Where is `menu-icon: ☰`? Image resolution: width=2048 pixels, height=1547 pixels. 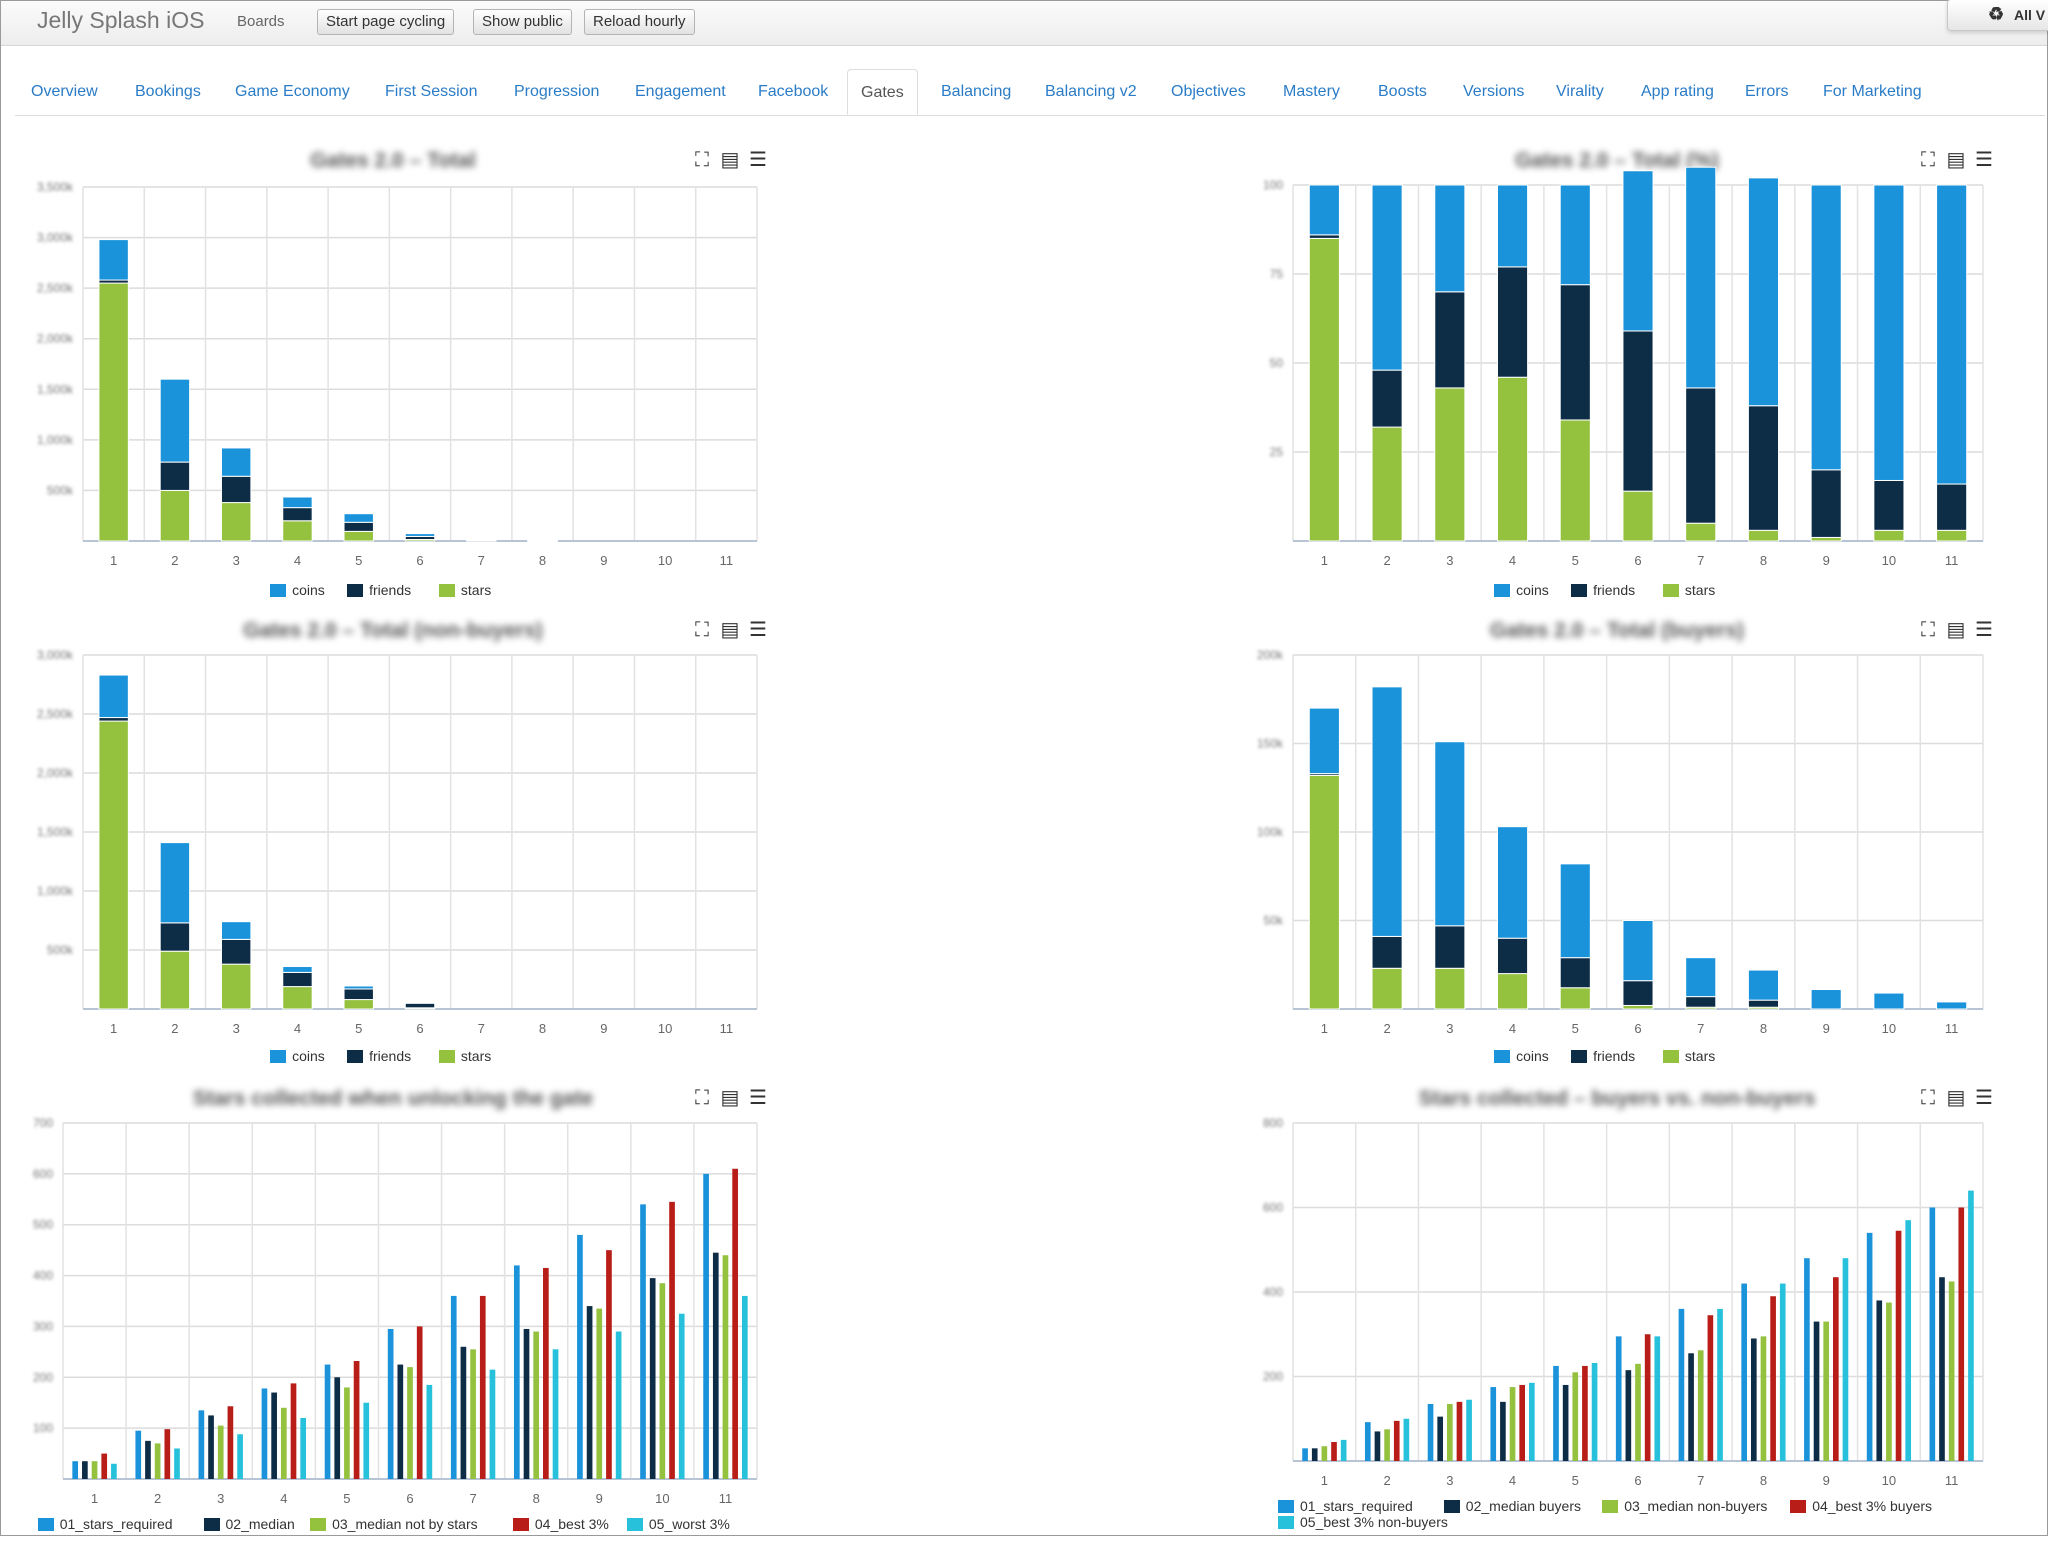
menu-icon: ☰ is located at coordinates (758, 160).